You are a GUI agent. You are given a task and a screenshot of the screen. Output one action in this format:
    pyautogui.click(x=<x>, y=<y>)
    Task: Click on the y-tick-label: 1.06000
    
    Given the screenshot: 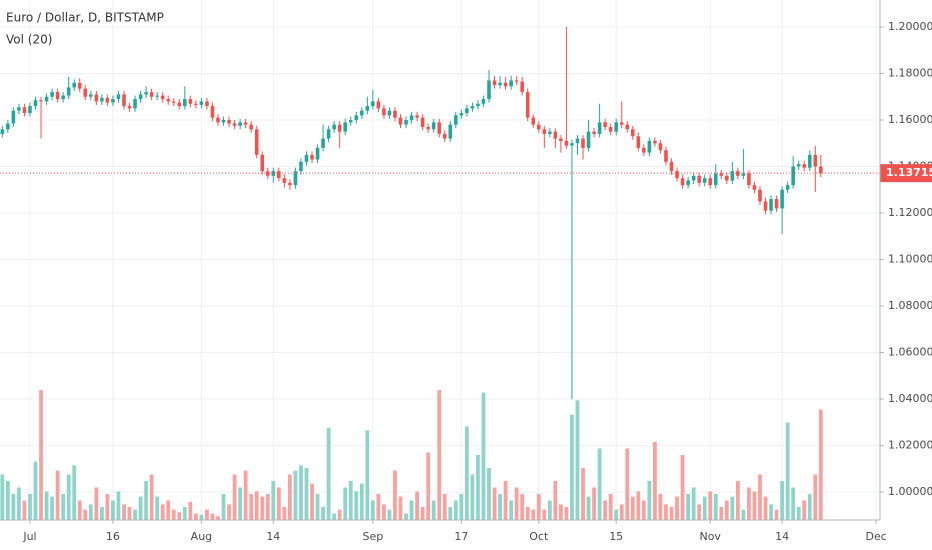 What is the action you would take?
    pyautogui.click(x=910, y=352)
    